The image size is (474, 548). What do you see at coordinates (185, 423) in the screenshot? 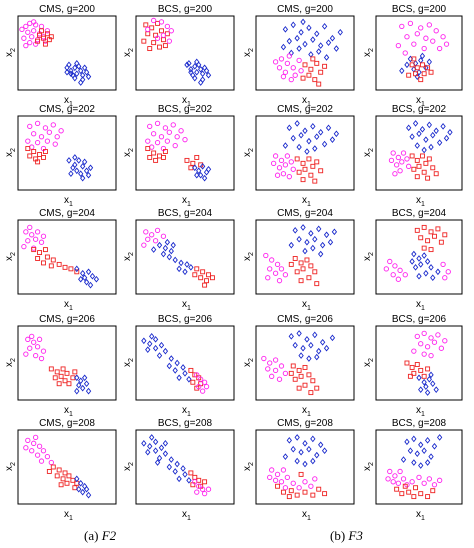
I see `panel-title: BCS, g=208` at bounding box center [185, 423].